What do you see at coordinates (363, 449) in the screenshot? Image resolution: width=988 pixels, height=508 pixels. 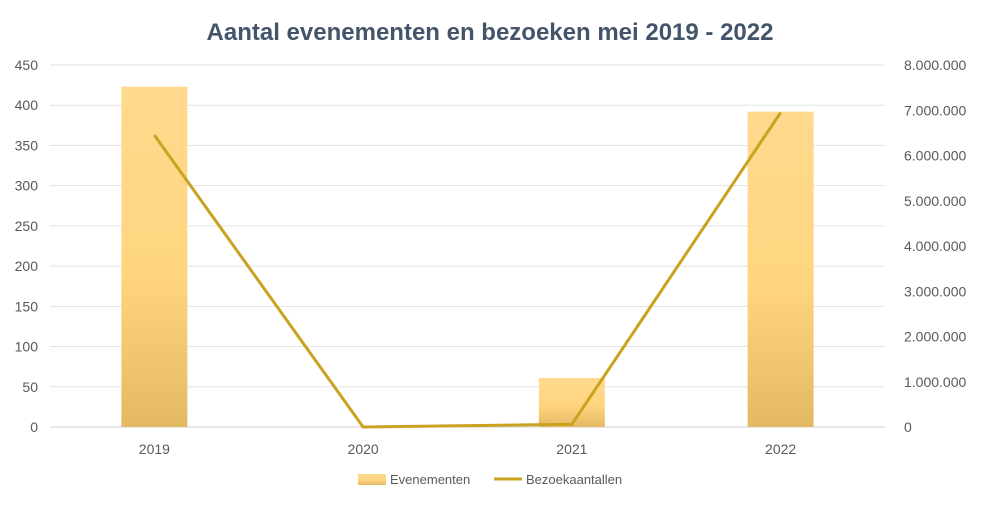 I see `x-tick-label: 2020` at bounding box center [363, 449].